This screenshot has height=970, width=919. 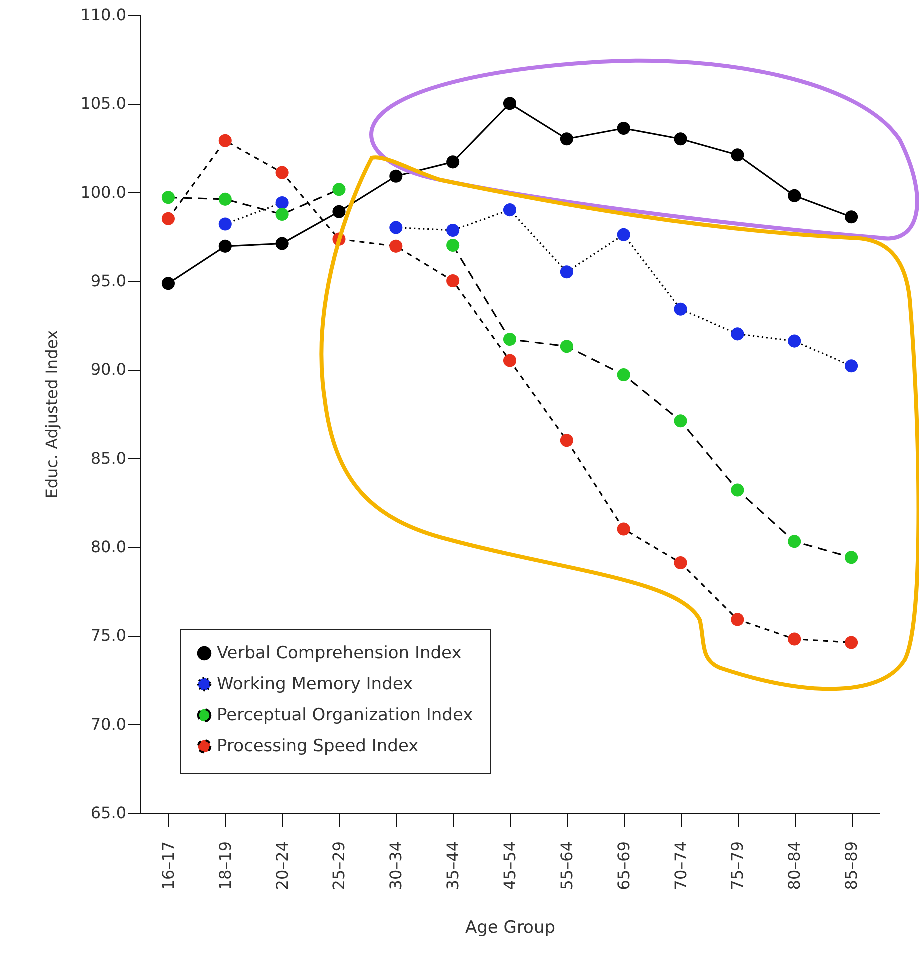 I want to click on legend-label: Verbal Comprehension Index, so click(x=339, y=654).